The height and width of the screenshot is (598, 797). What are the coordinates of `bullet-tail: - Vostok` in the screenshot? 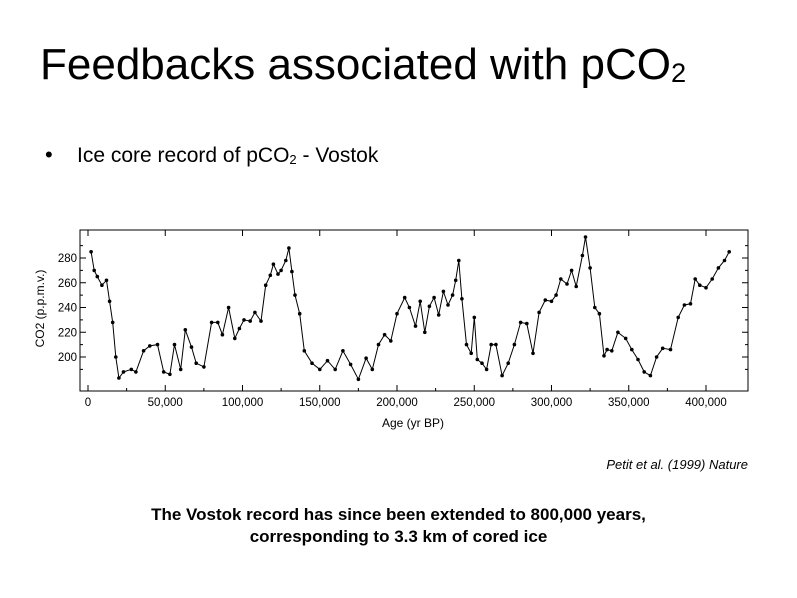 It's located at (337, 155).